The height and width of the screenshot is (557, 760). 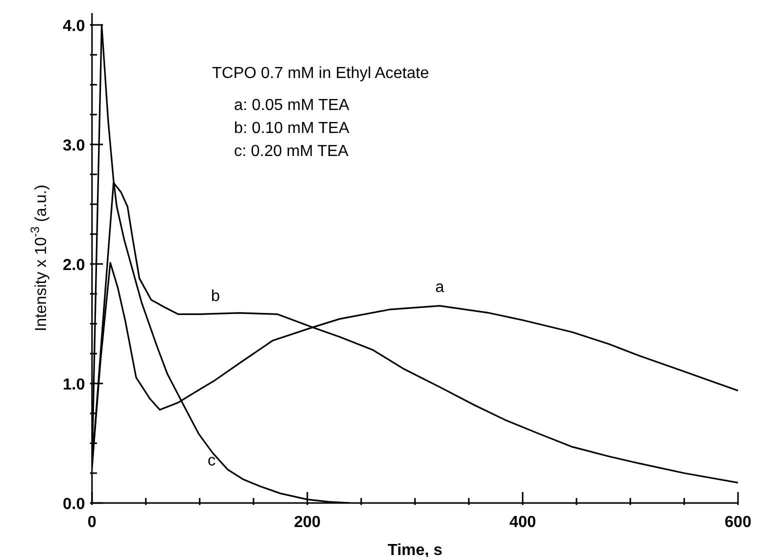 I want to click on x-tick-label: 200, so click(x=307, y=522).